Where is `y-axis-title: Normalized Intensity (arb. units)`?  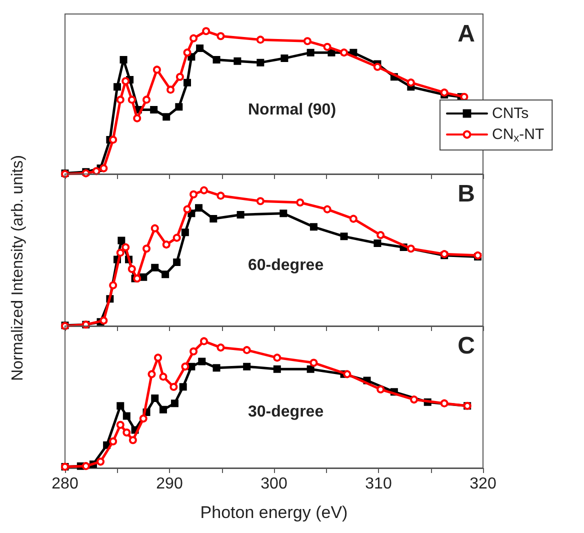 y-axis-title: Normalized Intensity (arb. units) is located at coordinates (18, 268).